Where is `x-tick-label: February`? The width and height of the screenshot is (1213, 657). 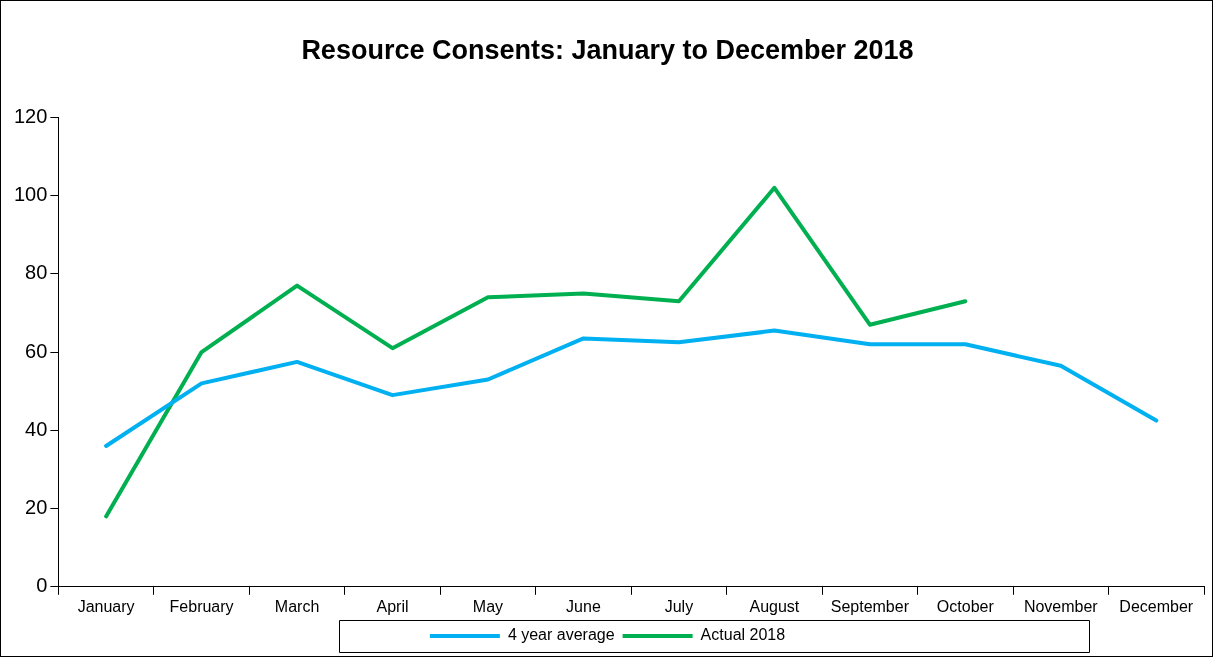 x-tick-label: February is located at coordinates (201, 606).